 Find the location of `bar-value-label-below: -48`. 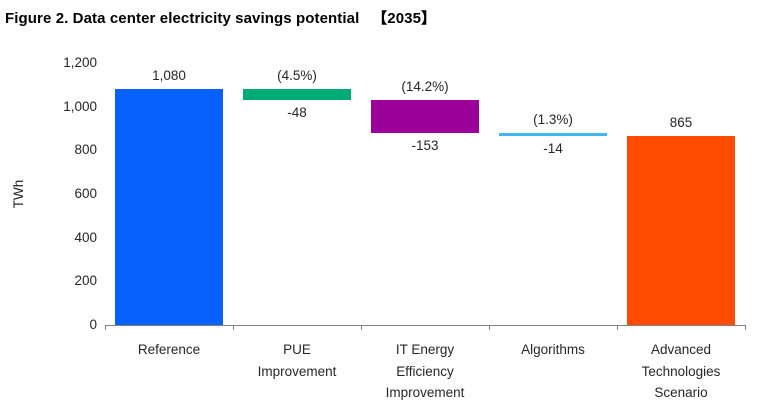

bar-value-label-below: -48 is located at coordinates (297, 112).